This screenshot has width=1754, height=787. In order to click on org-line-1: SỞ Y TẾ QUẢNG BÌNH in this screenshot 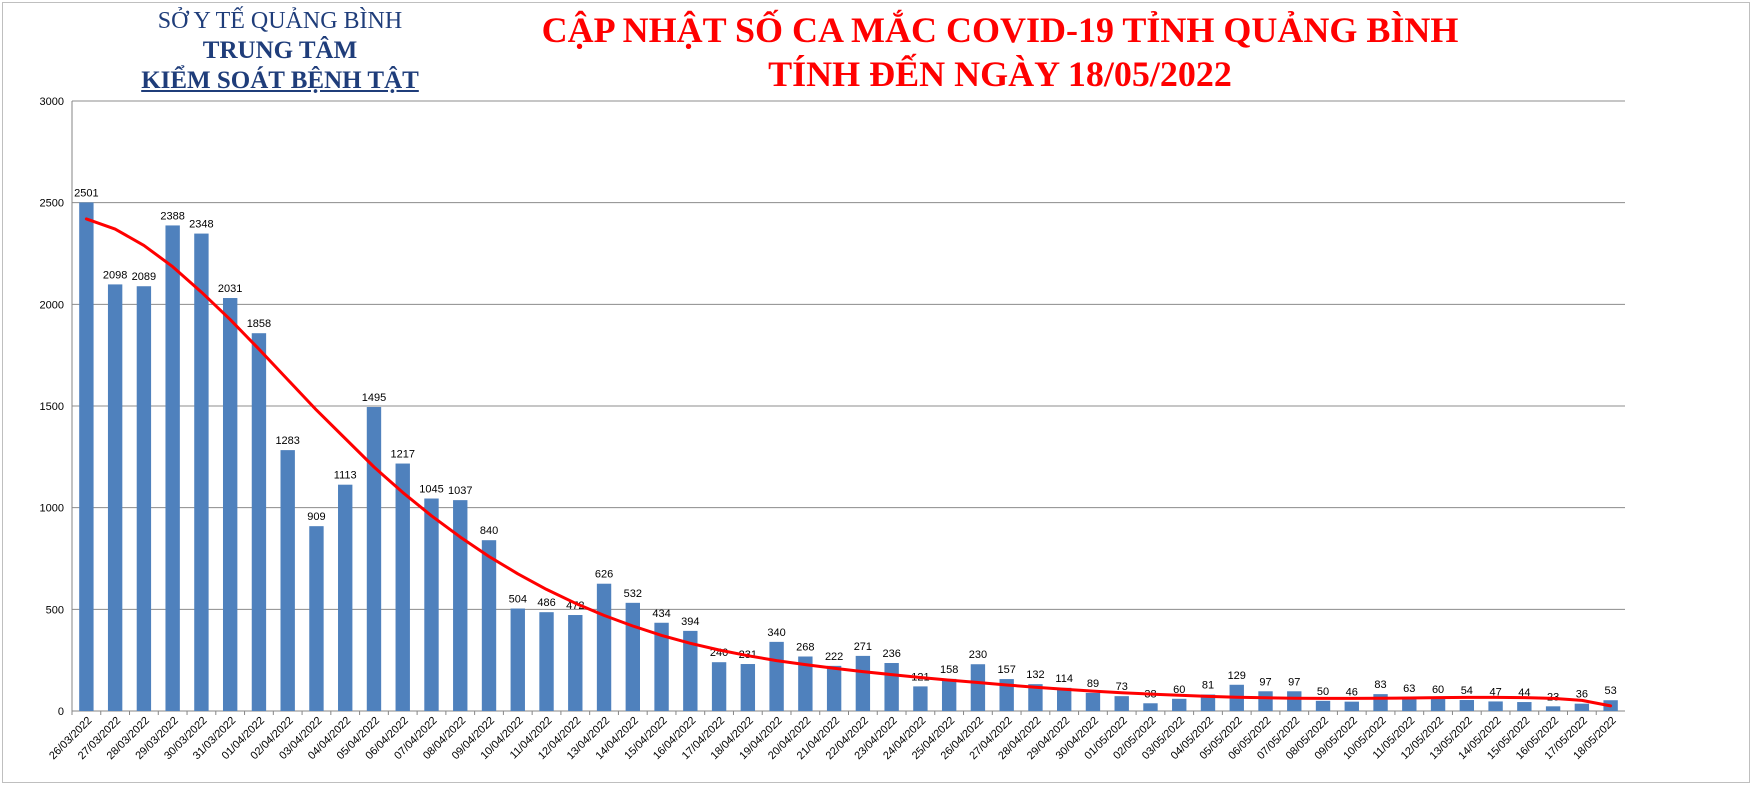, I will do `click(280, 21)`.